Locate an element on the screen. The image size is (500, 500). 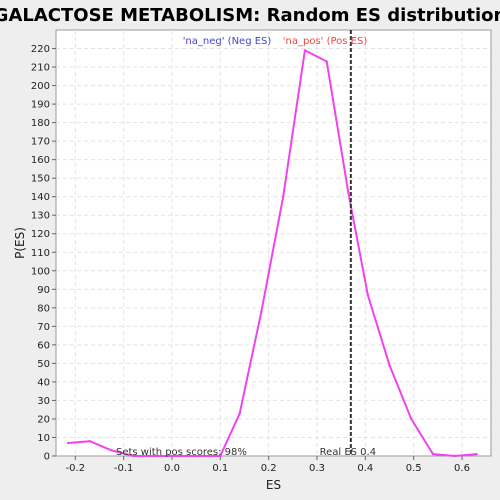
y-tick-label: 0 is located at coordinates (47, 457).